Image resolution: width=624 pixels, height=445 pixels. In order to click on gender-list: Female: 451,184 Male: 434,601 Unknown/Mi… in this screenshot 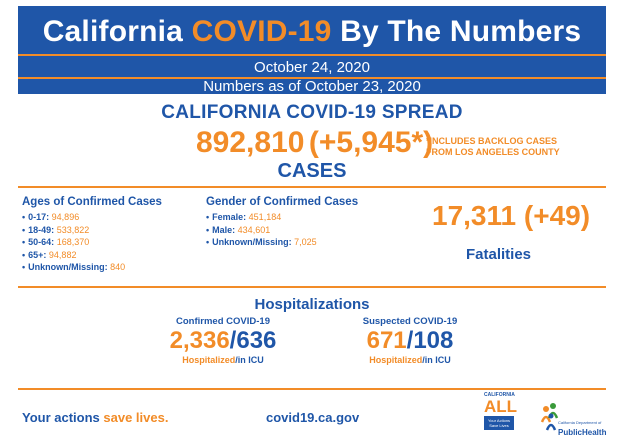, I will do `click(261, 230)`.